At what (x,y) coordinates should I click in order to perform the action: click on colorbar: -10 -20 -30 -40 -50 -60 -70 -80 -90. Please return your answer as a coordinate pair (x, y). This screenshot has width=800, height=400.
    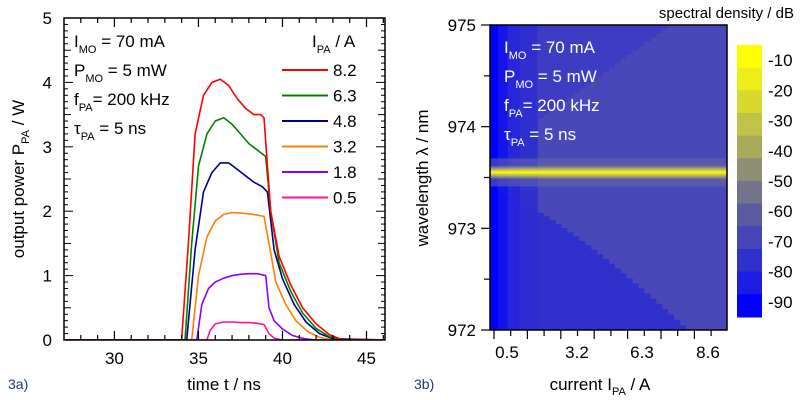
    Looking at the image, I should click on (765, 181).